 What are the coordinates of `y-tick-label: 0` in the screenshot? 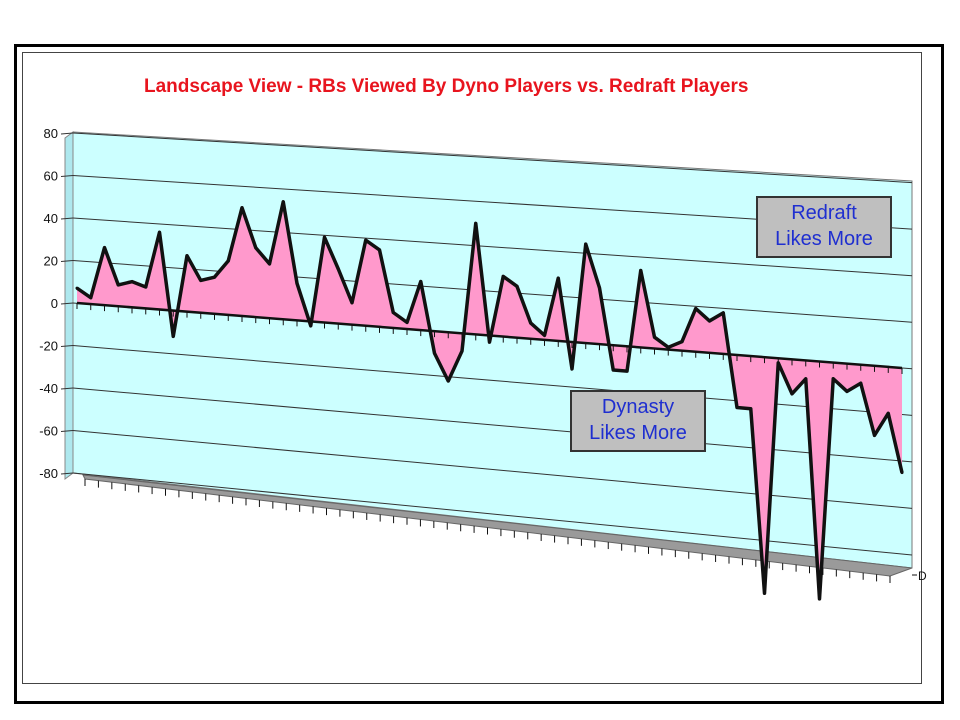 It's located at (54, 303).